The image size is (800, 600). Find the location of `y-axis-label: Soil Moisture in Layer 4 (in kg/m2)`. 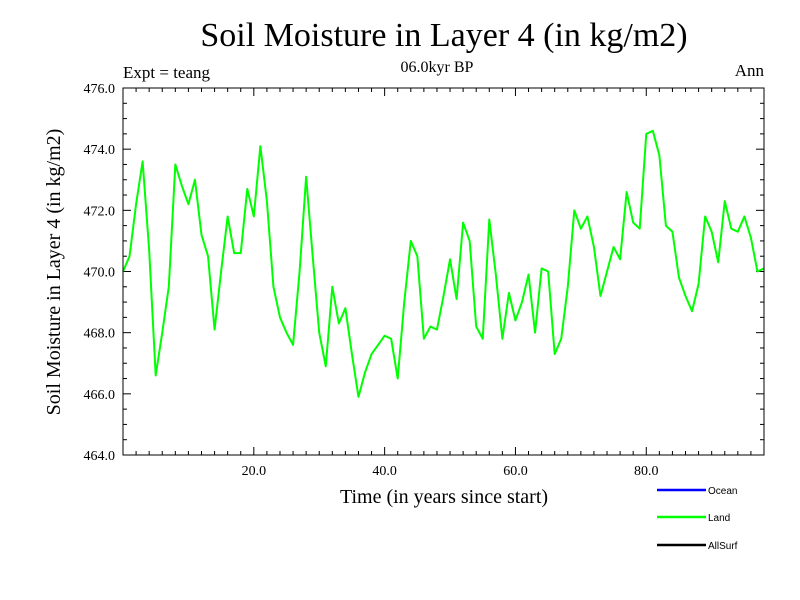

y-axis-label: Soil Moisture in Layer 4 (in kg/m2) is located at coordinates (54, 272).